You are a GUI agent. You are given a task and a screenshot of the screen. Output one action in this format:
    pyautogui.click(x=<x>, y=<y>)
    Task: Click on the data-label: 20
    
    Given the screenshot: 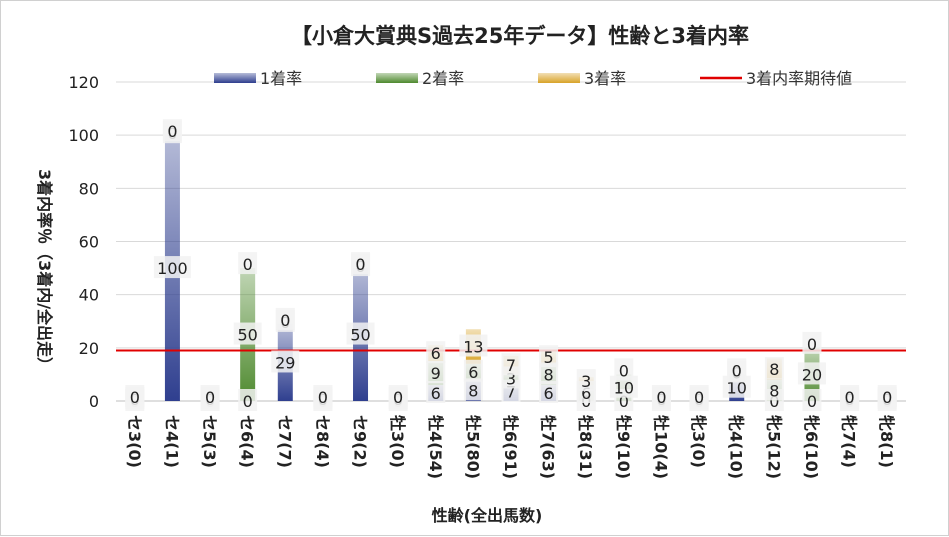 What is the action you would take?
    pyautogui.click(x=811, y=373)
    